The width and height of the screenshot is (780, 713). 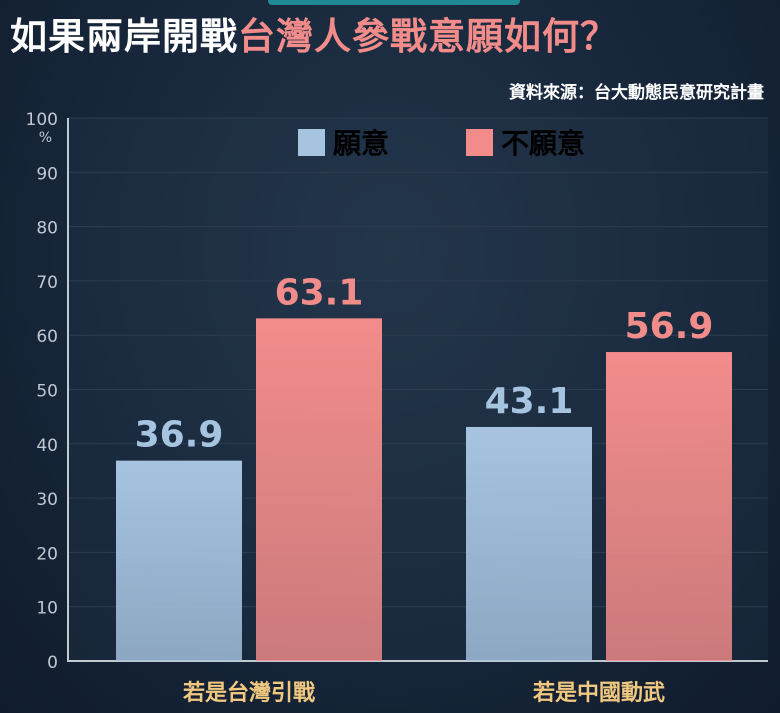 What do you see at coordinates (428, 36) in the screenshot?
I see `chart-title-part2: 台灣人參戰意願如何？` at bounding box center [428, 36].